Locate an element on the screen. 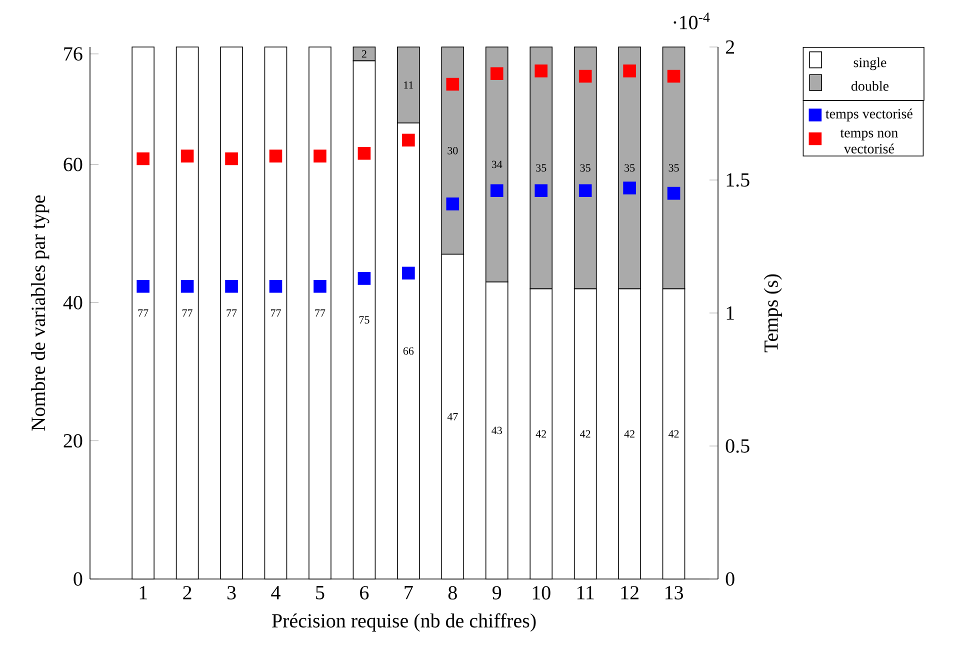 This screenshot has width=978, height=653. y2-tick-label: 0 is located at coordinates (730, 579).